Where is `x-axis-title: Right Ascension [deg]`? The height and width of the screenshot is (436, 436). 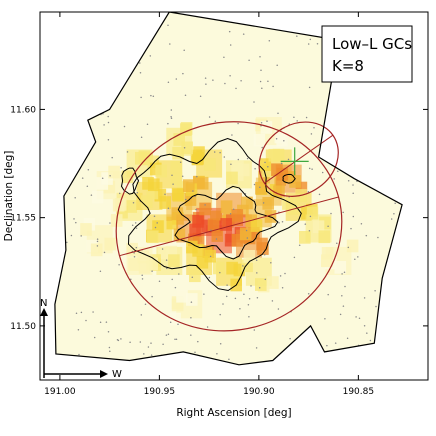 x-axis-title: Right Ascension [deg] is located at coordinates (233, 413).